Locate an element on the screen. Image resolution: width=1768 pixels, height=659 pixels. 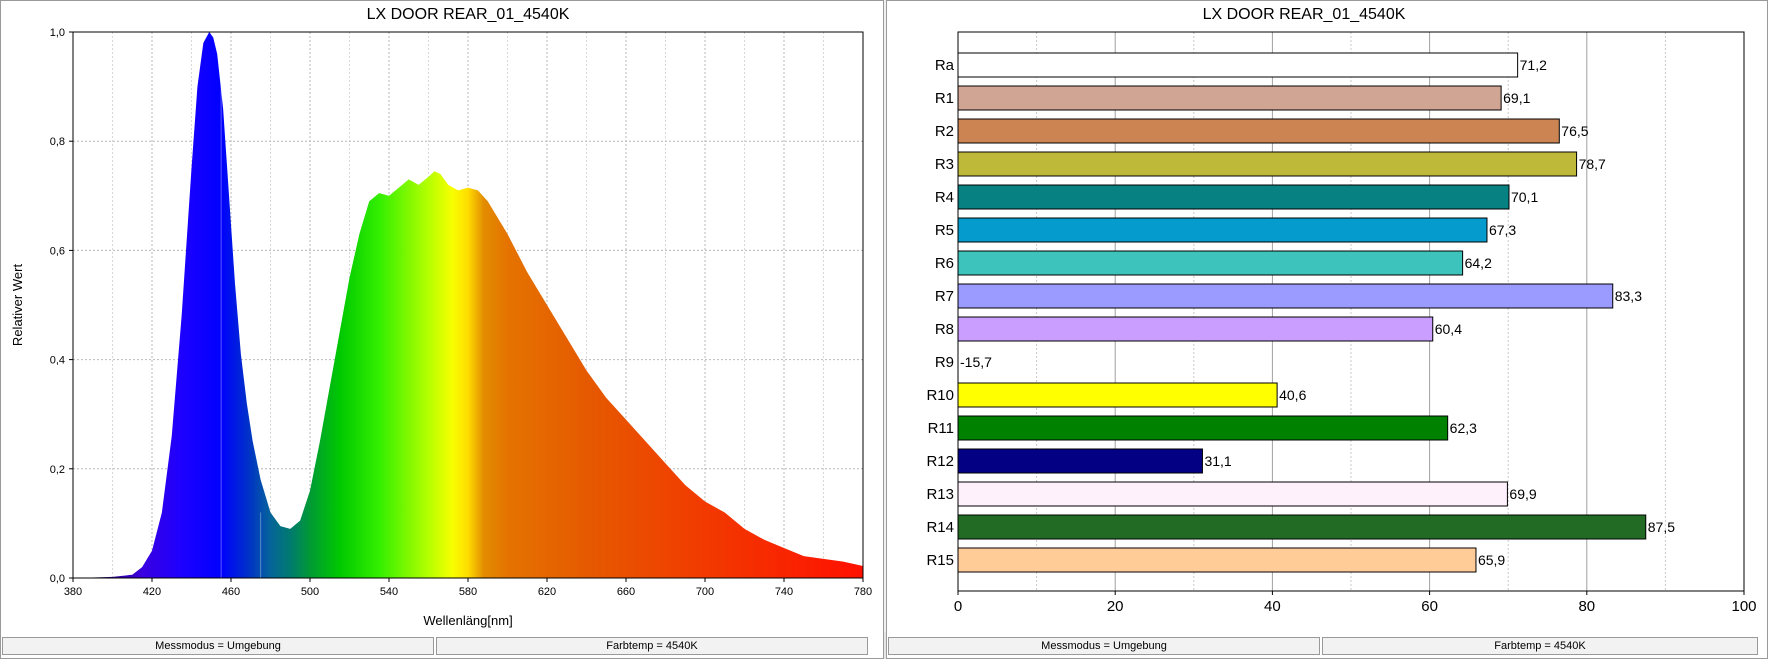
x-tick-label: 40 is located at coordinates (1272, 606).